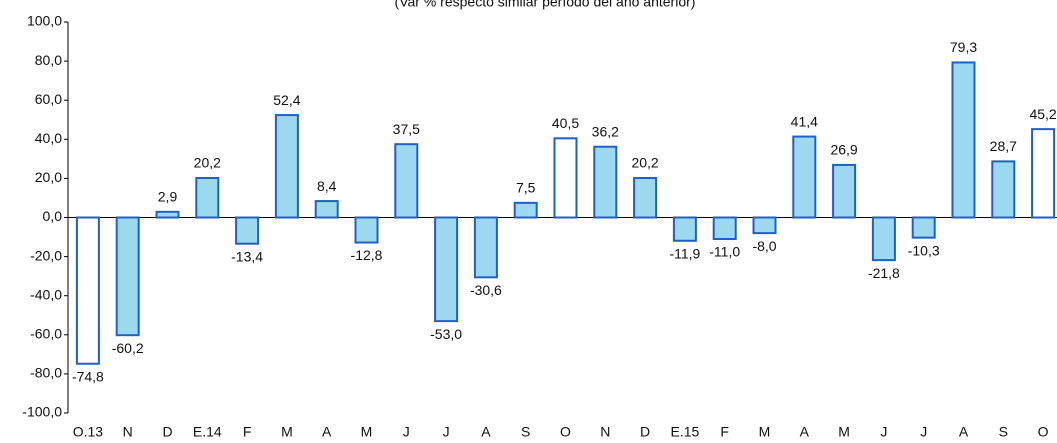 This screenshot has height=443, width=1057. What do you see at coordinates (128, 348) in the screenshot?
I see `value-label: -60,2` at bounding box center [128, 348].